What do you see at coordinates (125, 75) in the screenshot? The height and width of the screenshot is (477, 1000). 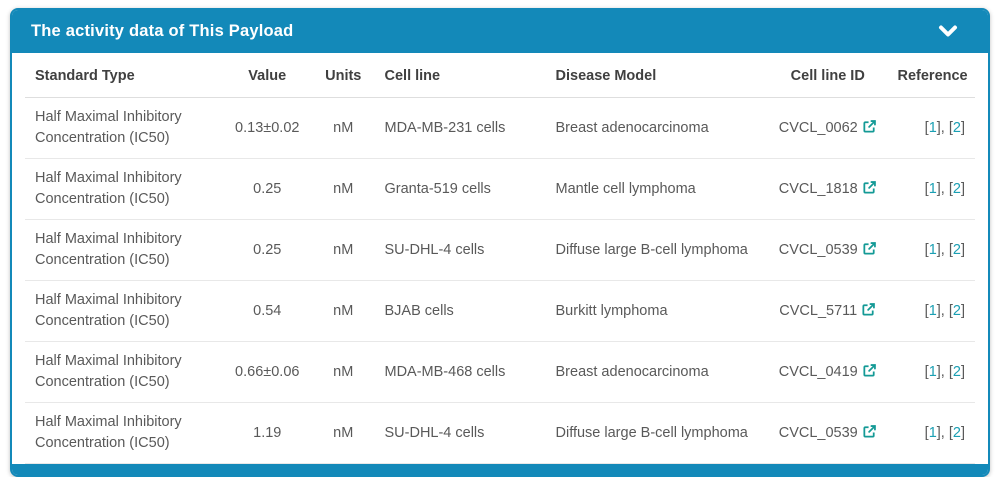 I see `col-header-standard-type: Standard Type` at bounding box center [125, 75].